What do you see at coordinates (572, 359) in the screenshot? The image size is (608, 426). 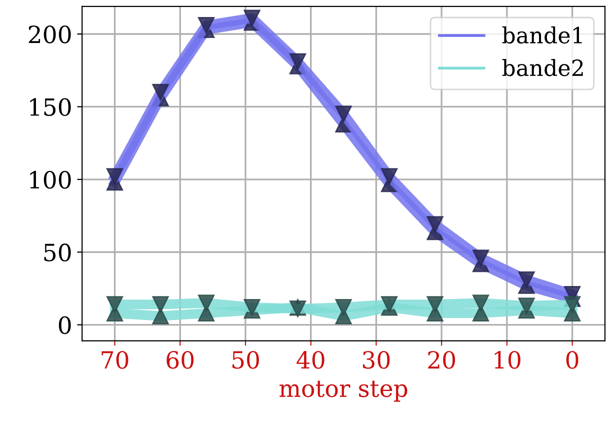 I see `x-tick-label: 0` at bounding box center [572, 359].